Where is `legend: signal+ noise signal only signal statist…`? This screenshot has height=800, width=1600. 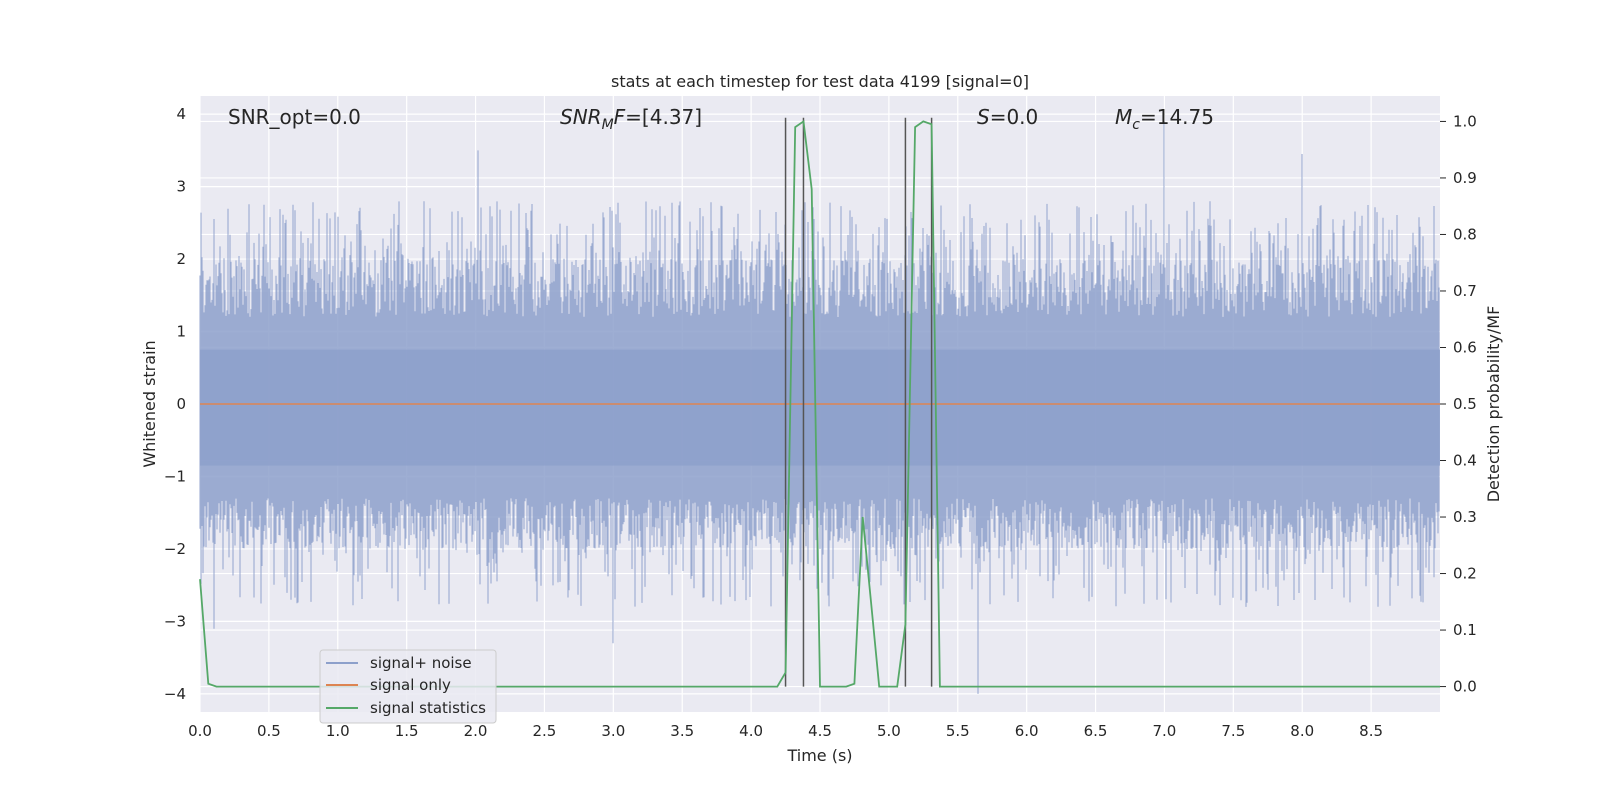 legend: signal+ noise signal only signal statist… is located at coordinates (408, 686).